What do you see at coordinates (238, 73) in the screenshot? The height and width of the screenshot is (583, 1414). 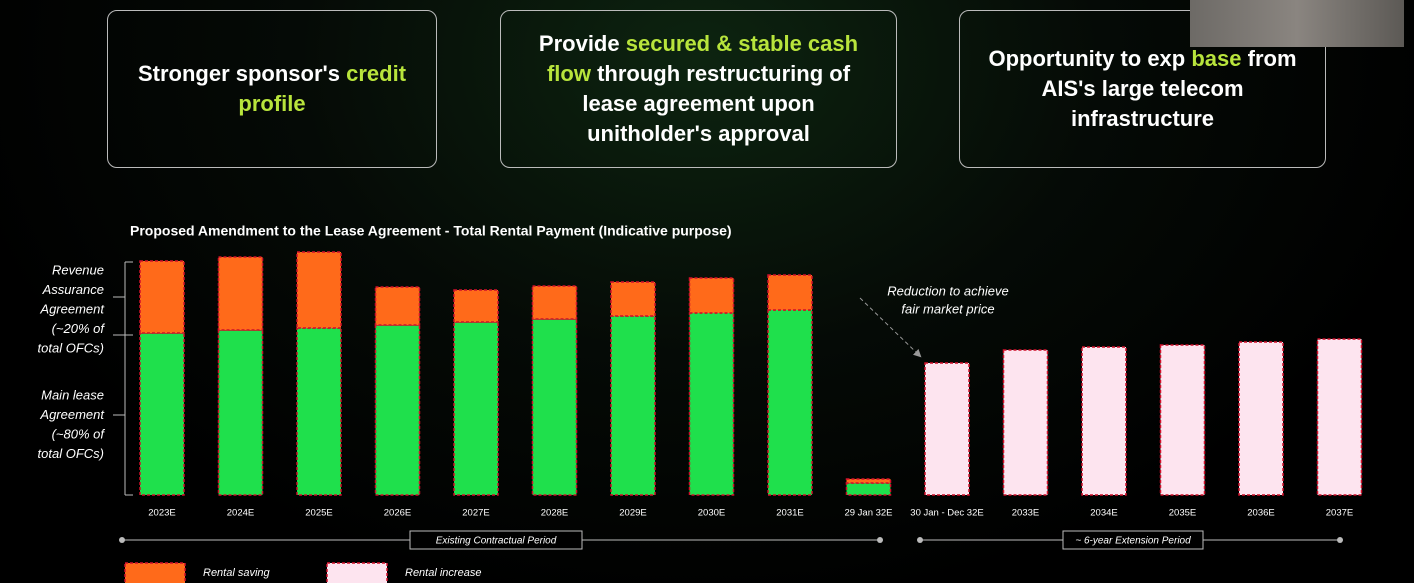 I see `text: Stronger sponsor's` at bounding box center [238, 73].